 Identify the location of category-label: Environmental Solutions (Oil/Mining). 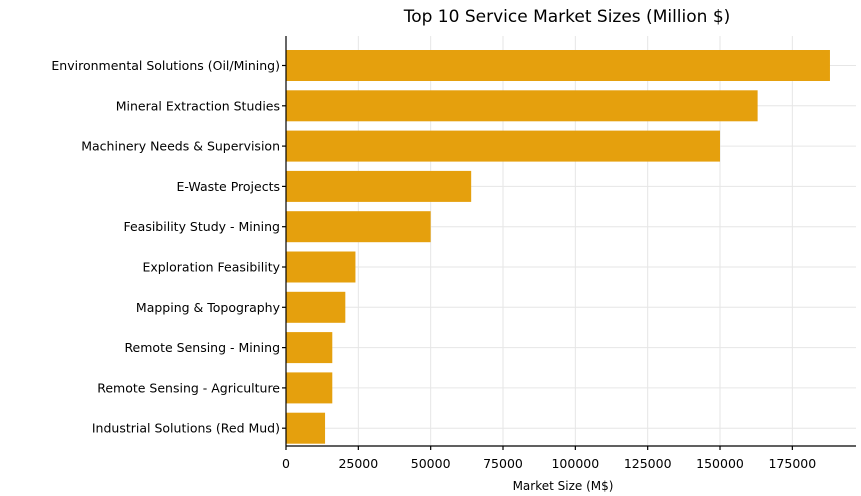
(165, 65).